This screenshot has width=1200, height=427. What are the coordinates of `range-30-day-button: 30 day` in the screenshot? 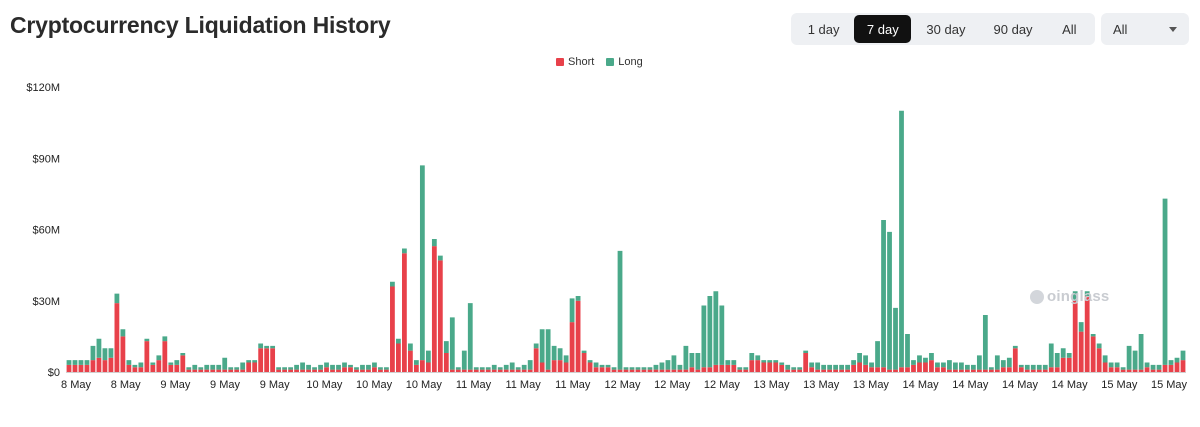 It's located at (946, 29).